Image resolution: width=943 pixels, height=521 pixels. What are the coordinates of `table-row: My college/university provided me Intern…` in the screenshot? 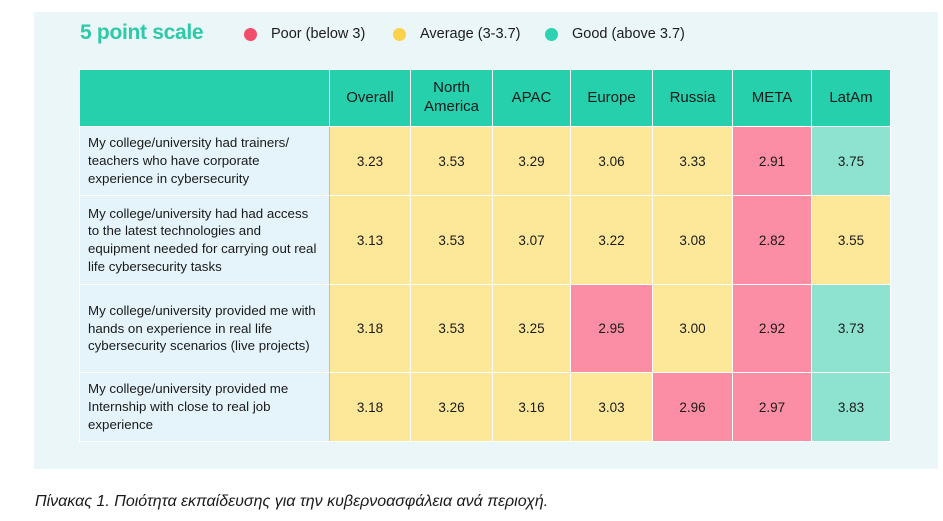 It's located at (485, 407).